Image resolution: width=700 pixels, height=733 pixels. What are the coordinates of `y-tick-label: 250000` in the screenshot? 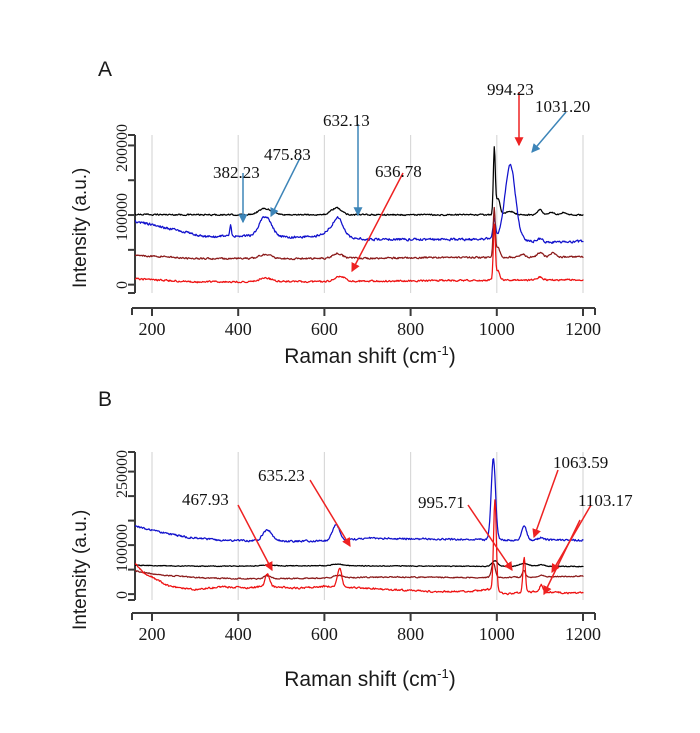 It's located at (122, 474).